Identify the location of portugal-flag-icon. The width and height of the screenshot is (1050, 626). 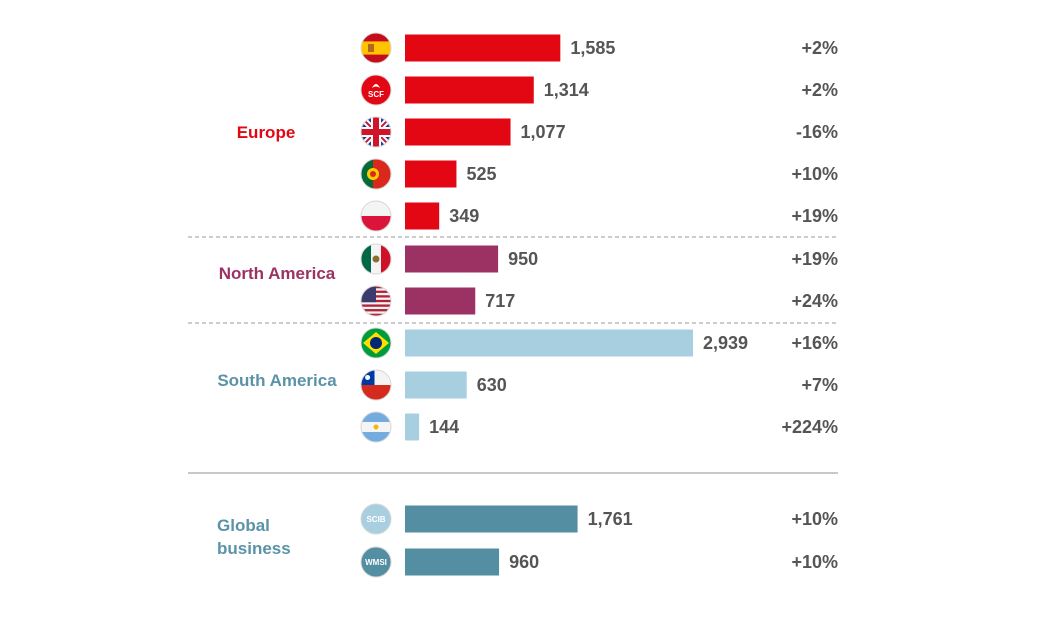
(376, 174).